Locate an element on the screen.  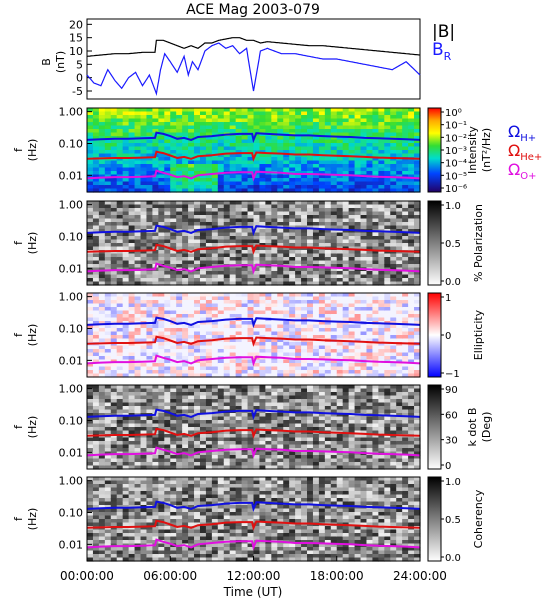
figure-title: ACE Mag 2003-079 is located at coordinates (253, 10).